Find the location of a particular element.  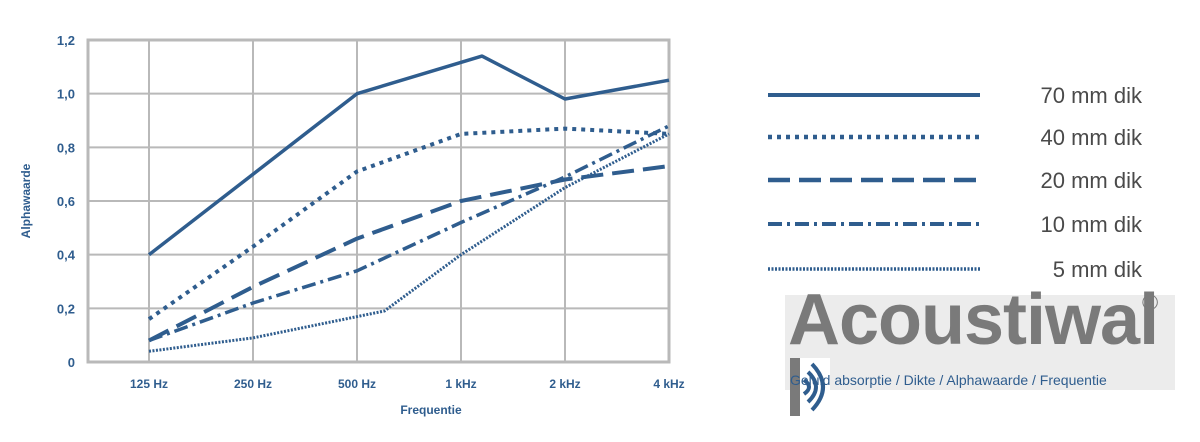

x-tick-label: 250 Hz is located at coordinates (253, 384).